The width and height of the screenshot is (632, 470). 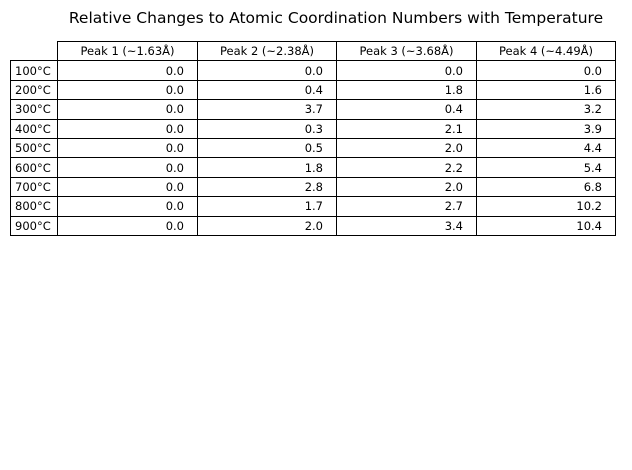 I want to click on table-row: 600°C 0.0 1.8 2.2 5.4, so click(x=313, y=167).